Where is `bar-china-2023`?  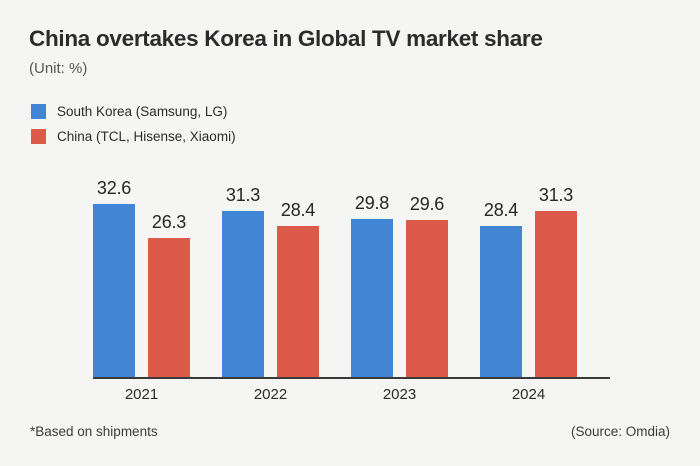
bar-china-2023 is located at coordinates (427, 299).